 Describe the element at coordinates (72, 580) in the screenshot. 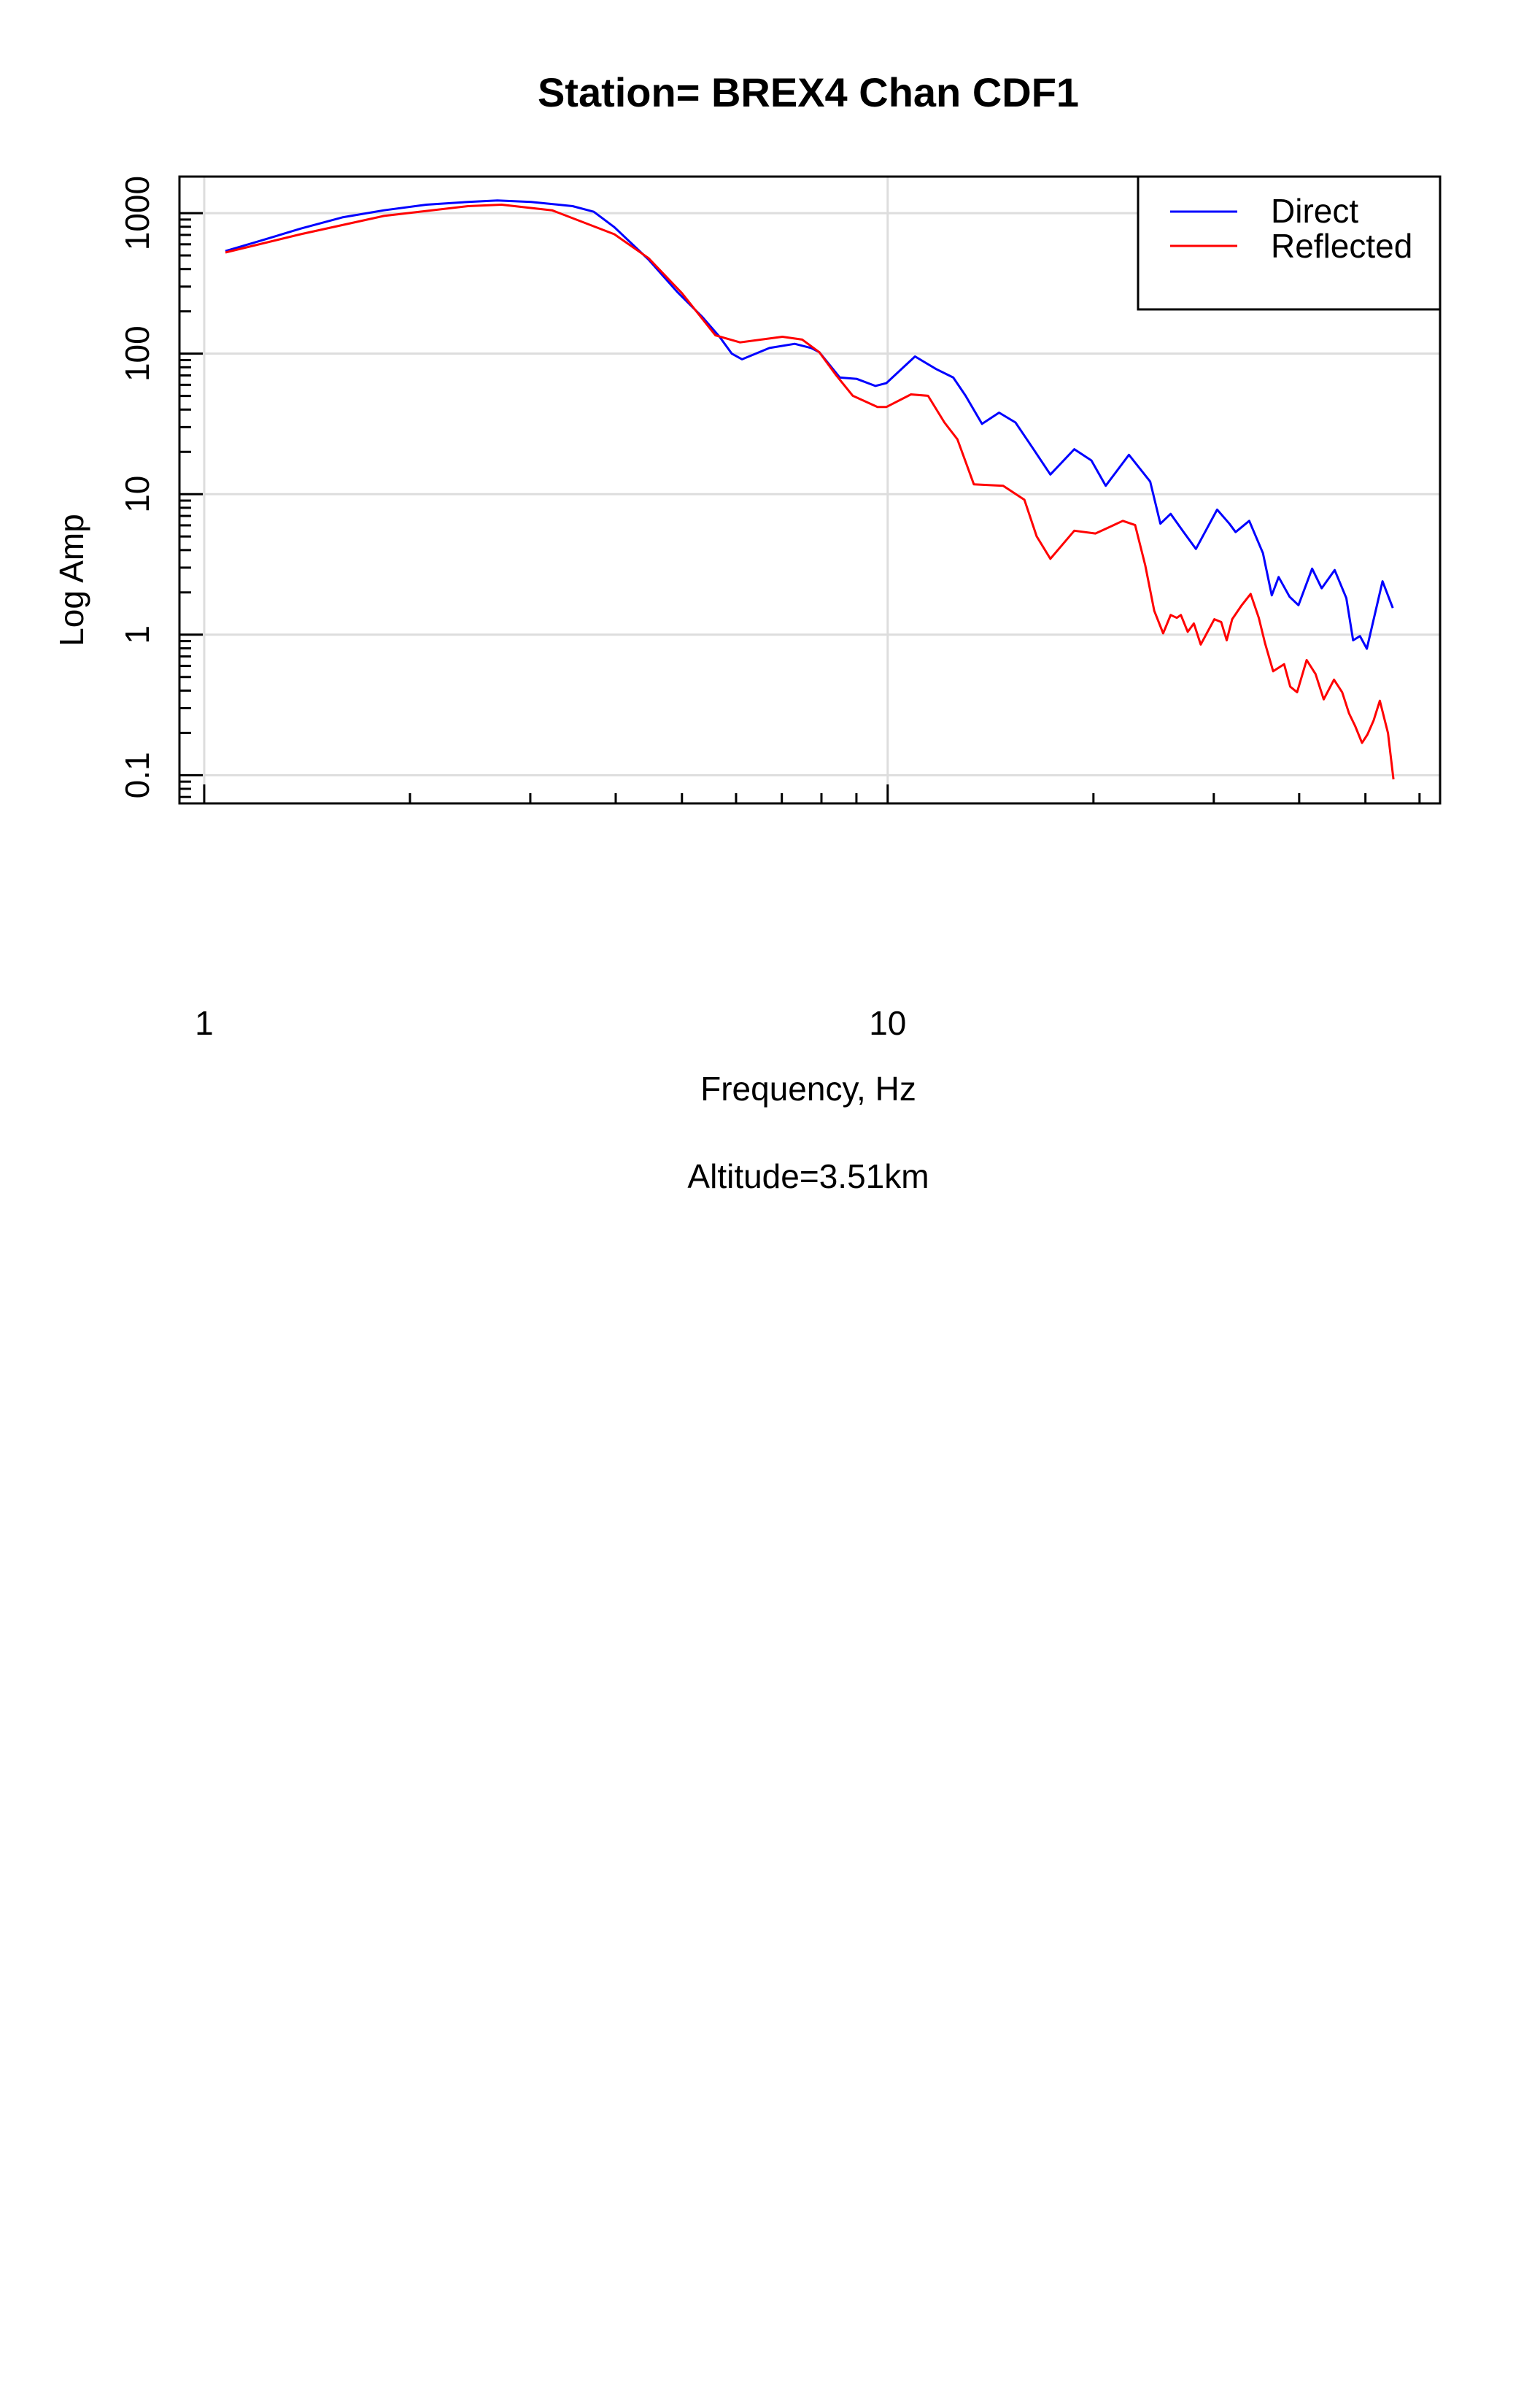

I see `y-axis-label: Log Amp` at that location.